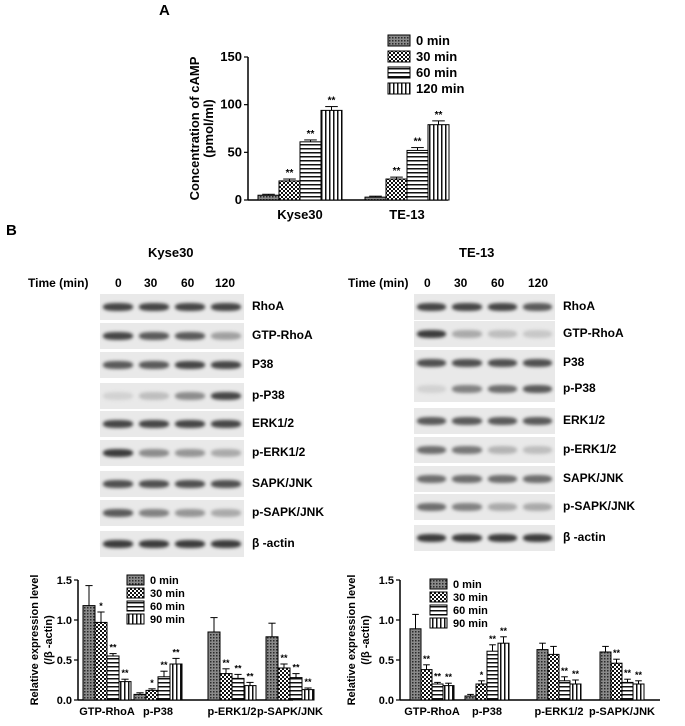 The height and width of the screenshot is (726, 685). What do you see at coordinates (427, 283) in the screenshot?
I see `time-label: 0` at bounding box center [427, 283].